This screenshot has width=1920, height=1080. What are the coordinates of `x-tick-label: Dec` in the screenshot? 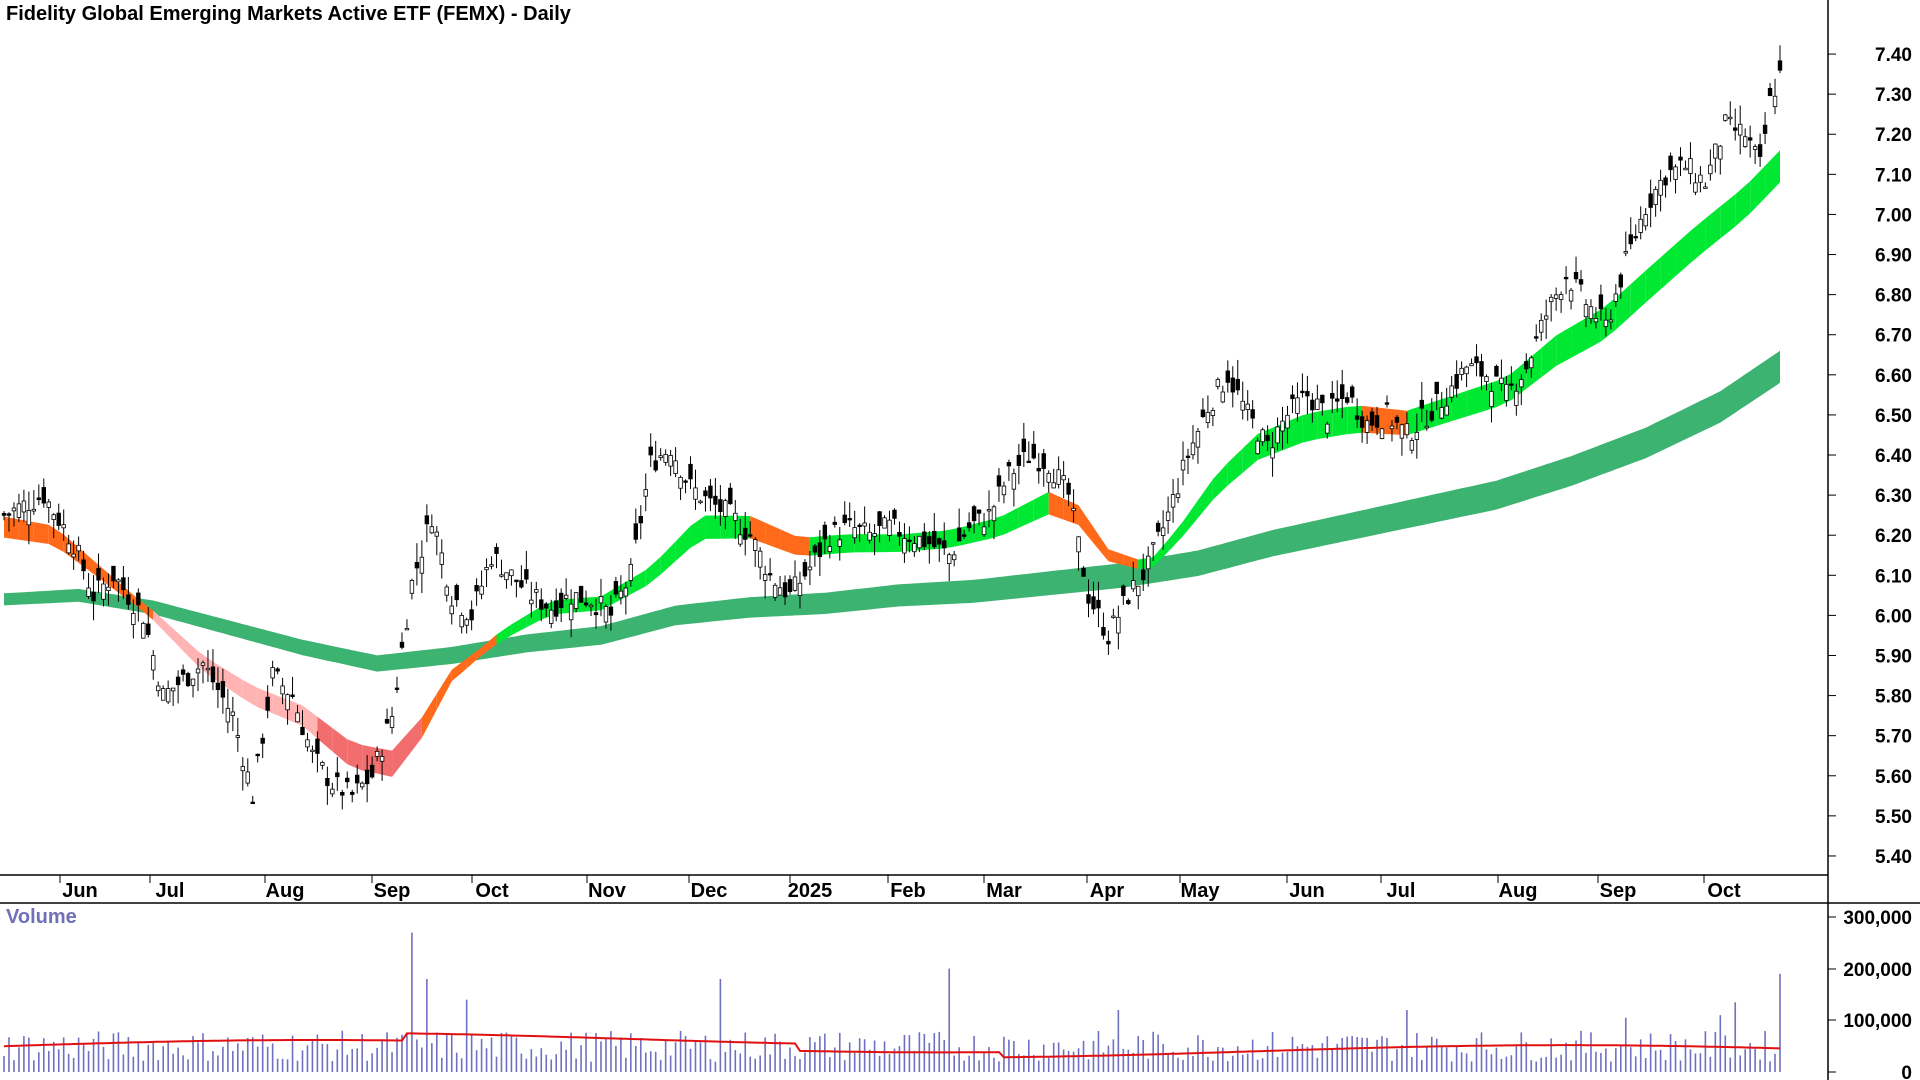 It's located at (709, 891).